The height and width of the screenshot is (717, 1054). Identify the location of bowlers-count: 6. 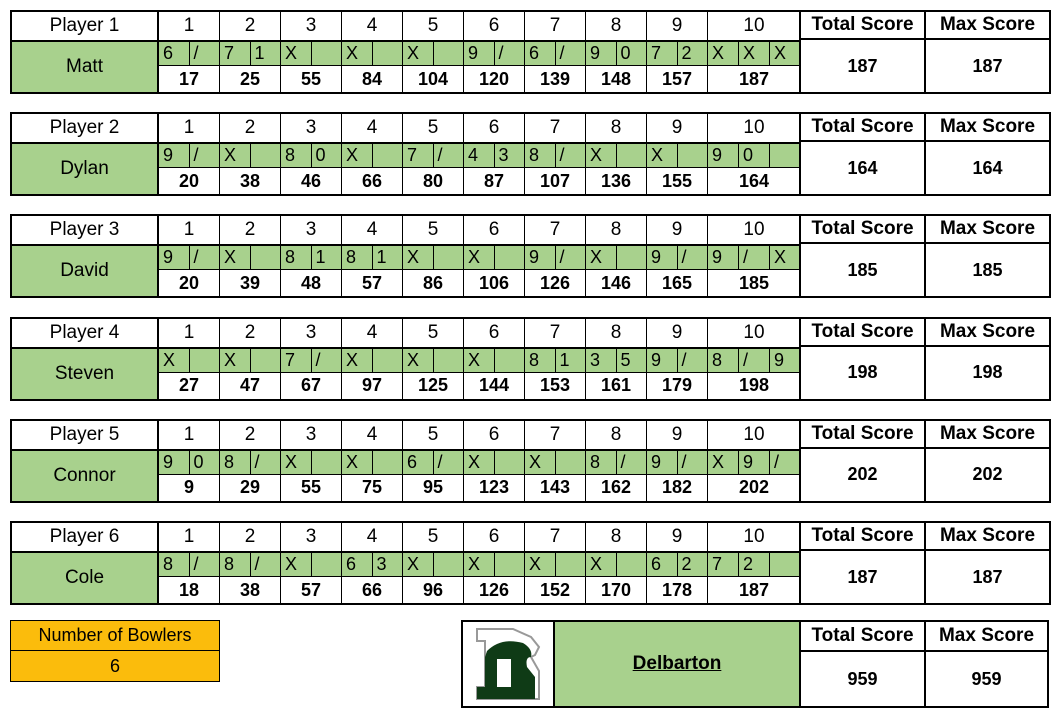
(114, 665).